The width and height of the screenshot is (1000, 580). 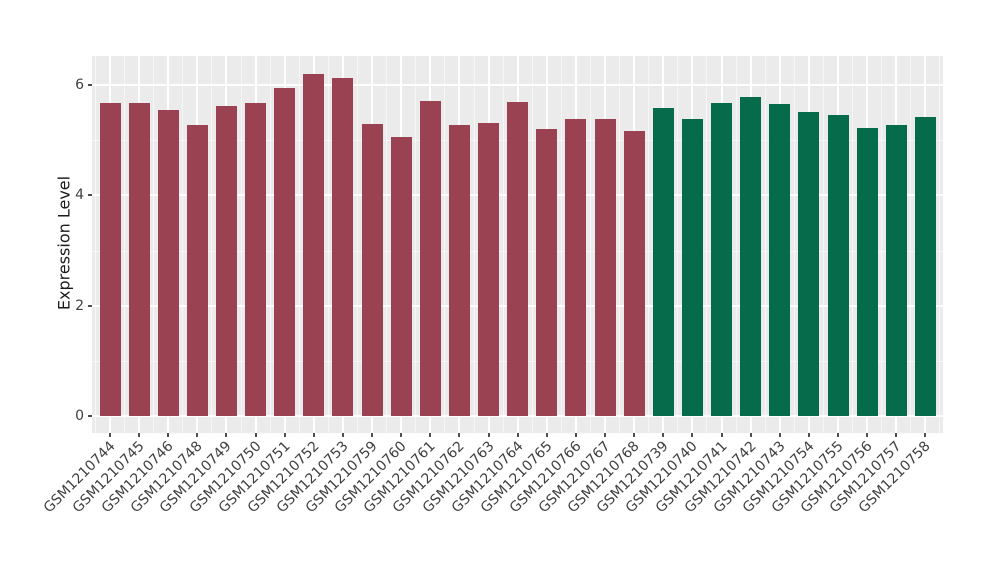 What do you see at coordinates (285, 251) in the screenshot?
I see `bar-GSM1210751` at bounding box center [285, 251].